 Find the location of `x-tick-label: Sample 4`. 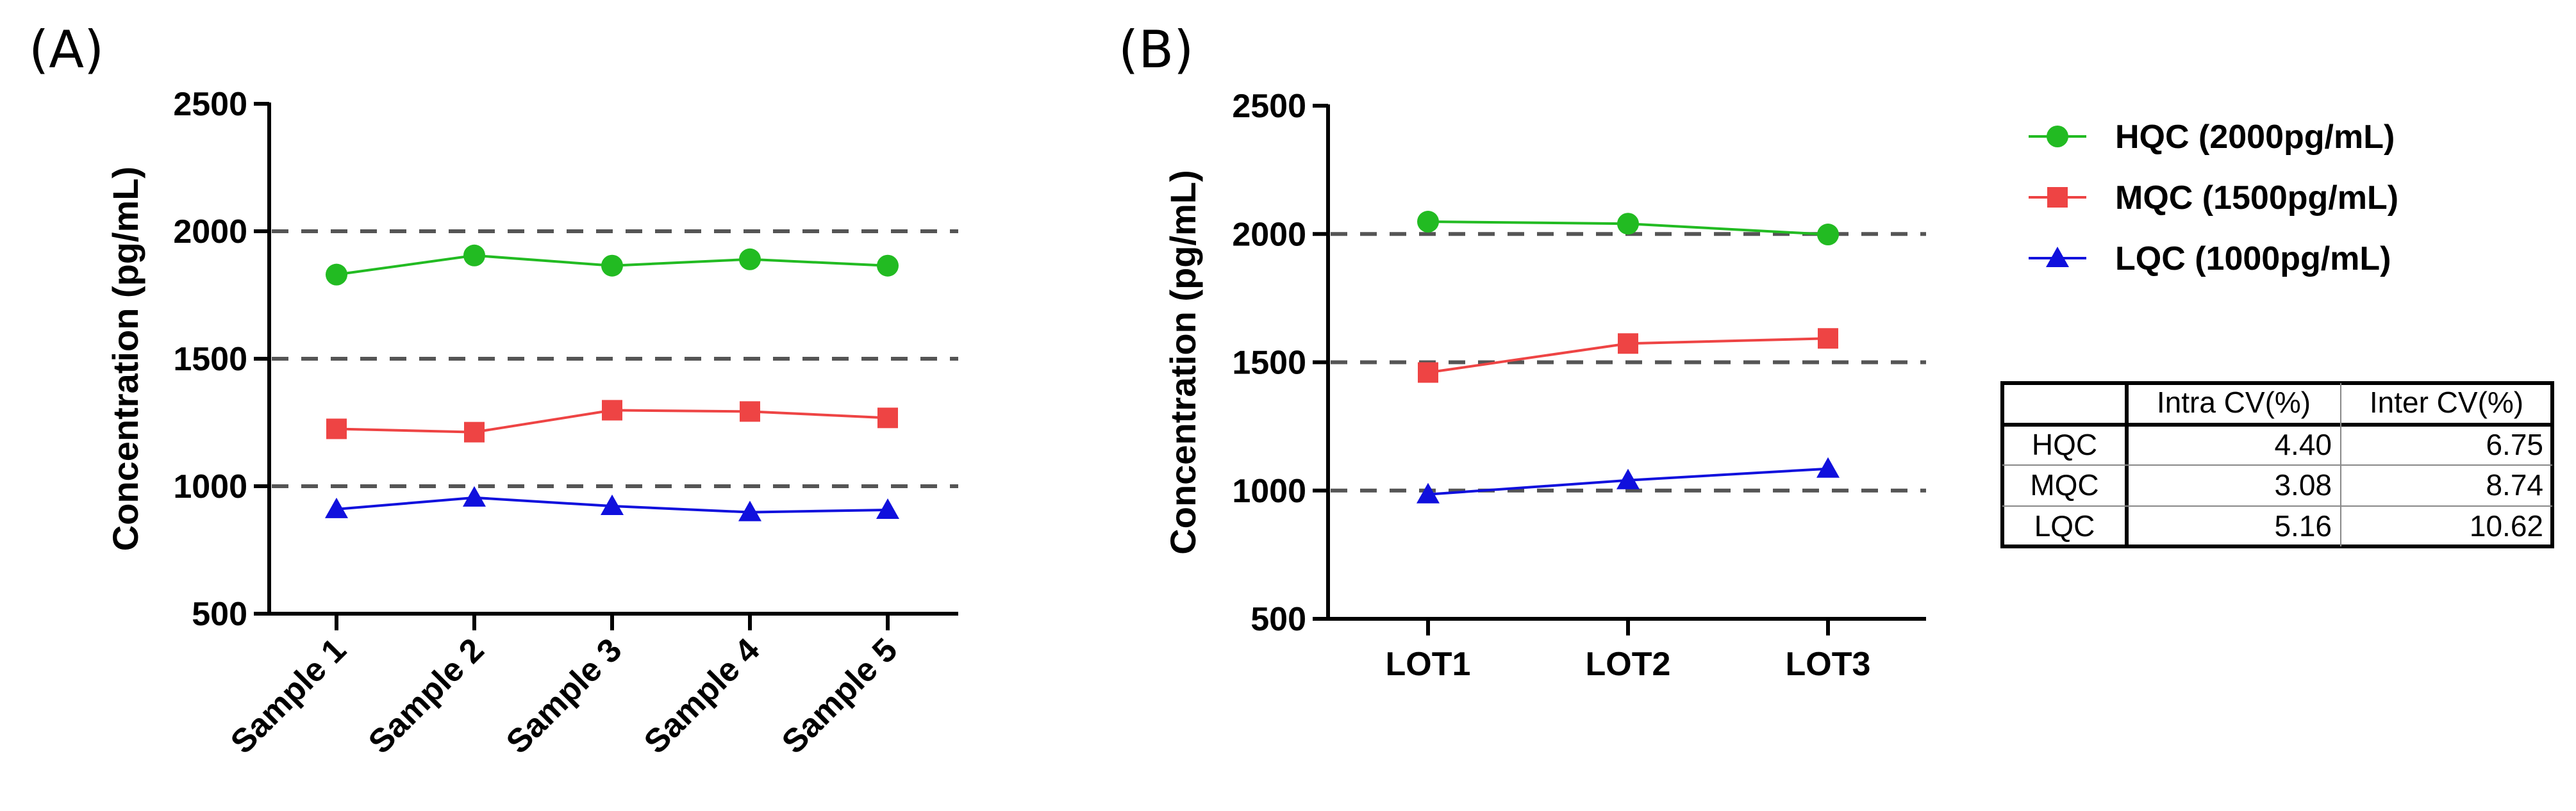

x-tick-label: Sample 4 is located at coordinates (702, 696).